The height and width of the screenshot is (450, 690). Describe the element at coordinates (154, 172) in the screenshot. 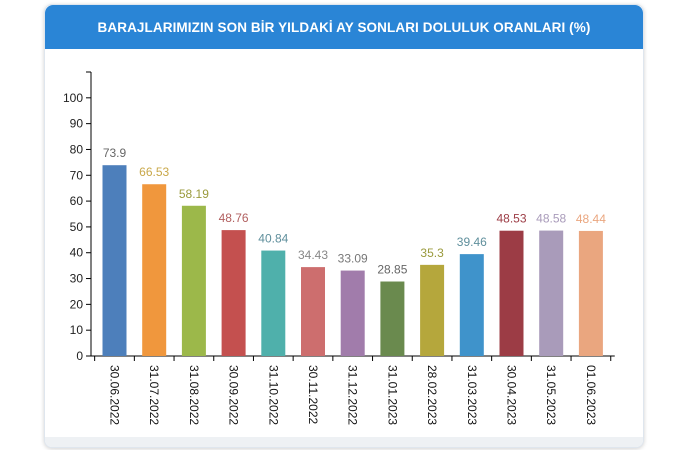

I see `bar-value-label: 66.53` at that location.